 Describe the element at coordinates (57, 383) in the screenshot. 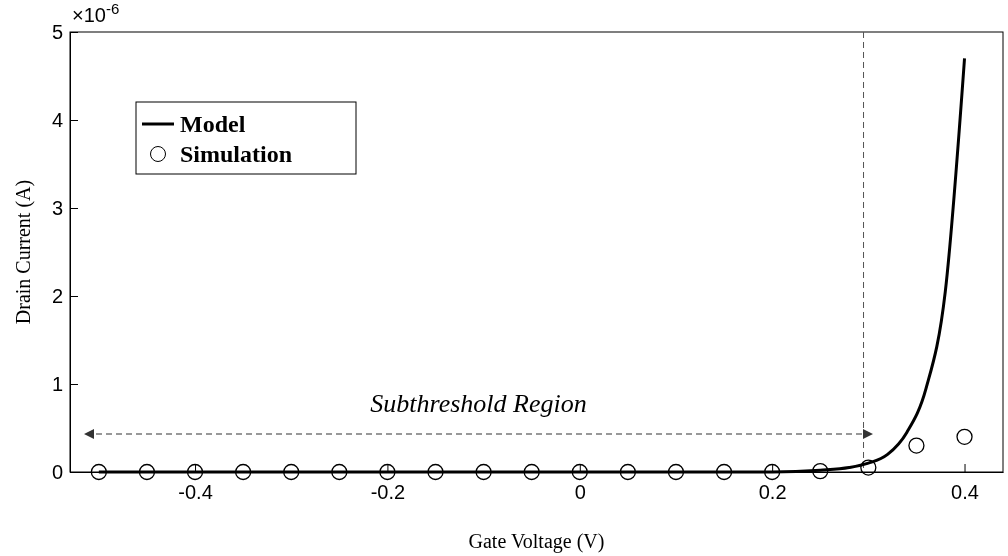

I see `y-tick-label: 1` at that location.